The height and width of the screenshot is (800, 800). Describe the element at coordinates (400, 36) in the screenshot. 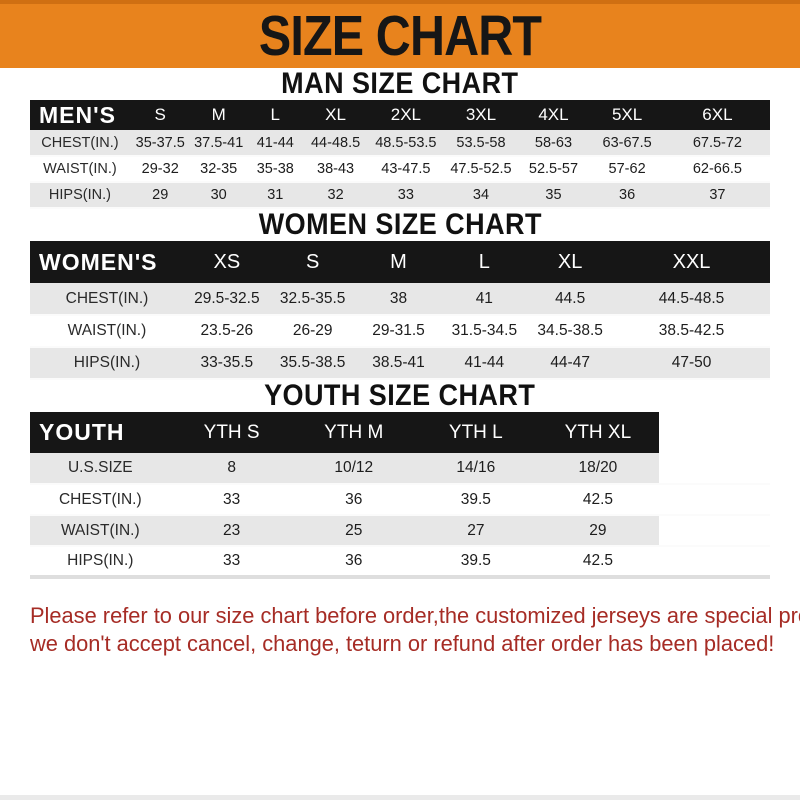

I see `banner-title: SIZE CHART` at that location.